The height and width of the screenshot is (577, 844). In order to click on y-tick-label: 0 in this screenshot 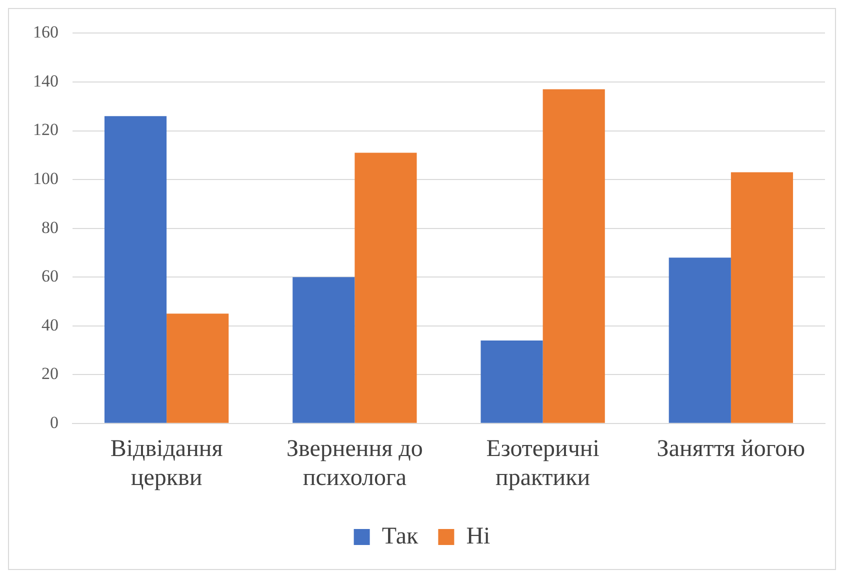, I will do `click(54, 422)`.